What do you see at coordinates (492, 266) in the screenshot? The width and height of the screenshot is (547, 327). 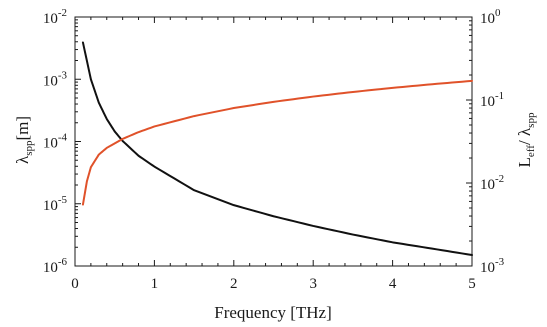 I see `right-tick-label: 10⁻³` at bounding box center [492, 266].